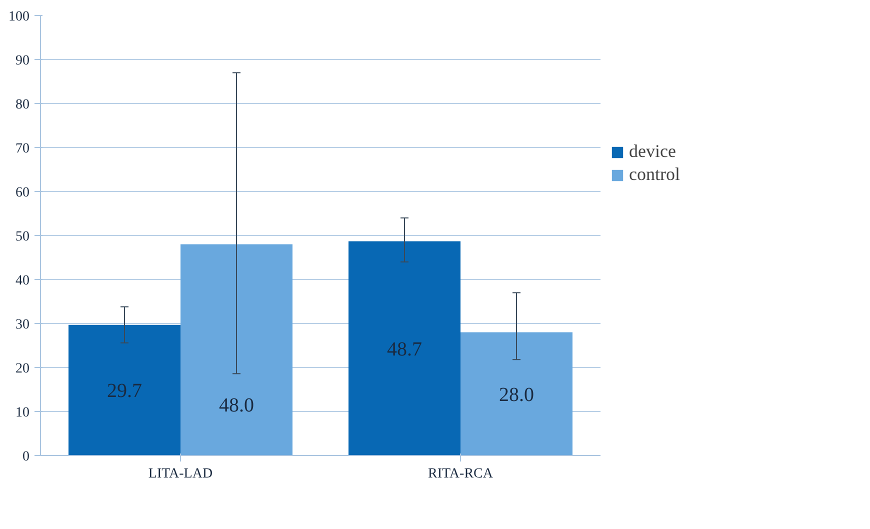  Describe the element at coordinates (23, 149) in the screenshot. I see `y-tick-label: 70` at that location.